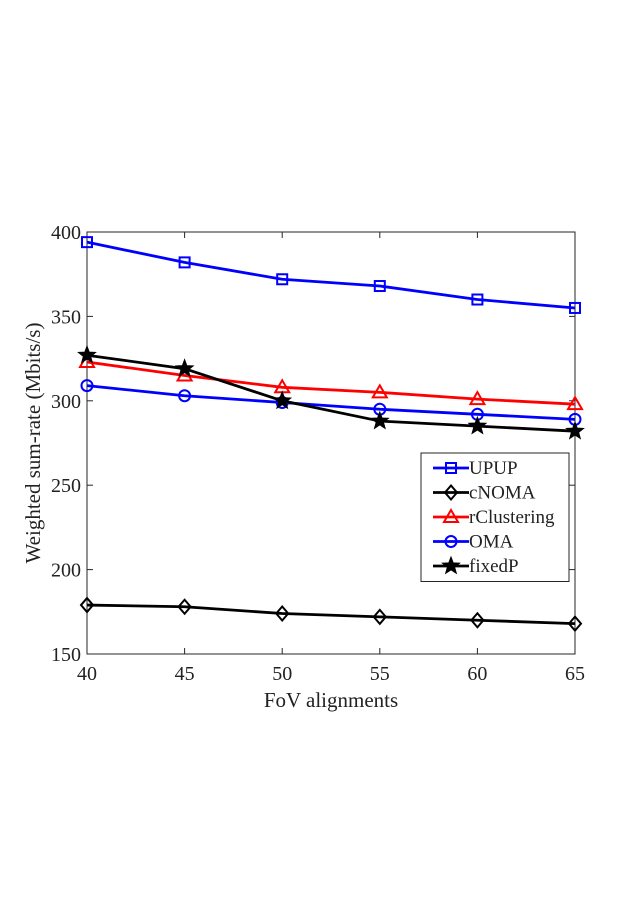  What do you see at coordinates (477, 674) in the screenshot?
I see `x-tick-label: 60` at bounding box center [477, 674].